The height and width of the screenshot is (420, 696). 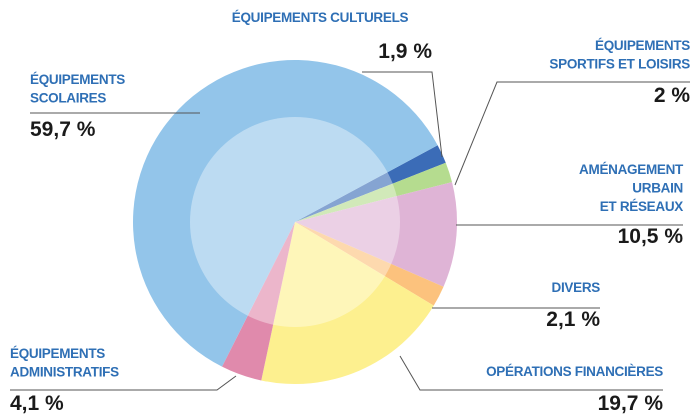 I want to click on slice-label: AMÉNAGEMENT URBAIN ET RÉSEAUX, so click(x=631, y=188).